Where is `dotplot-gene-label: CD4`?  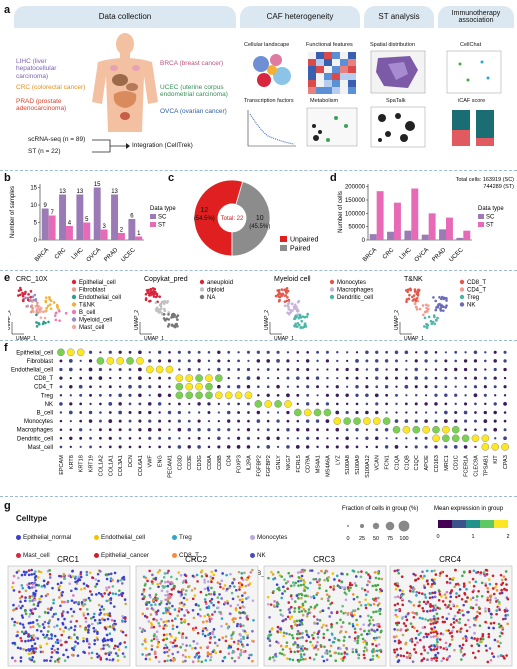
dotplot-gene-label: CD4 is located at coordinates (230, 460).